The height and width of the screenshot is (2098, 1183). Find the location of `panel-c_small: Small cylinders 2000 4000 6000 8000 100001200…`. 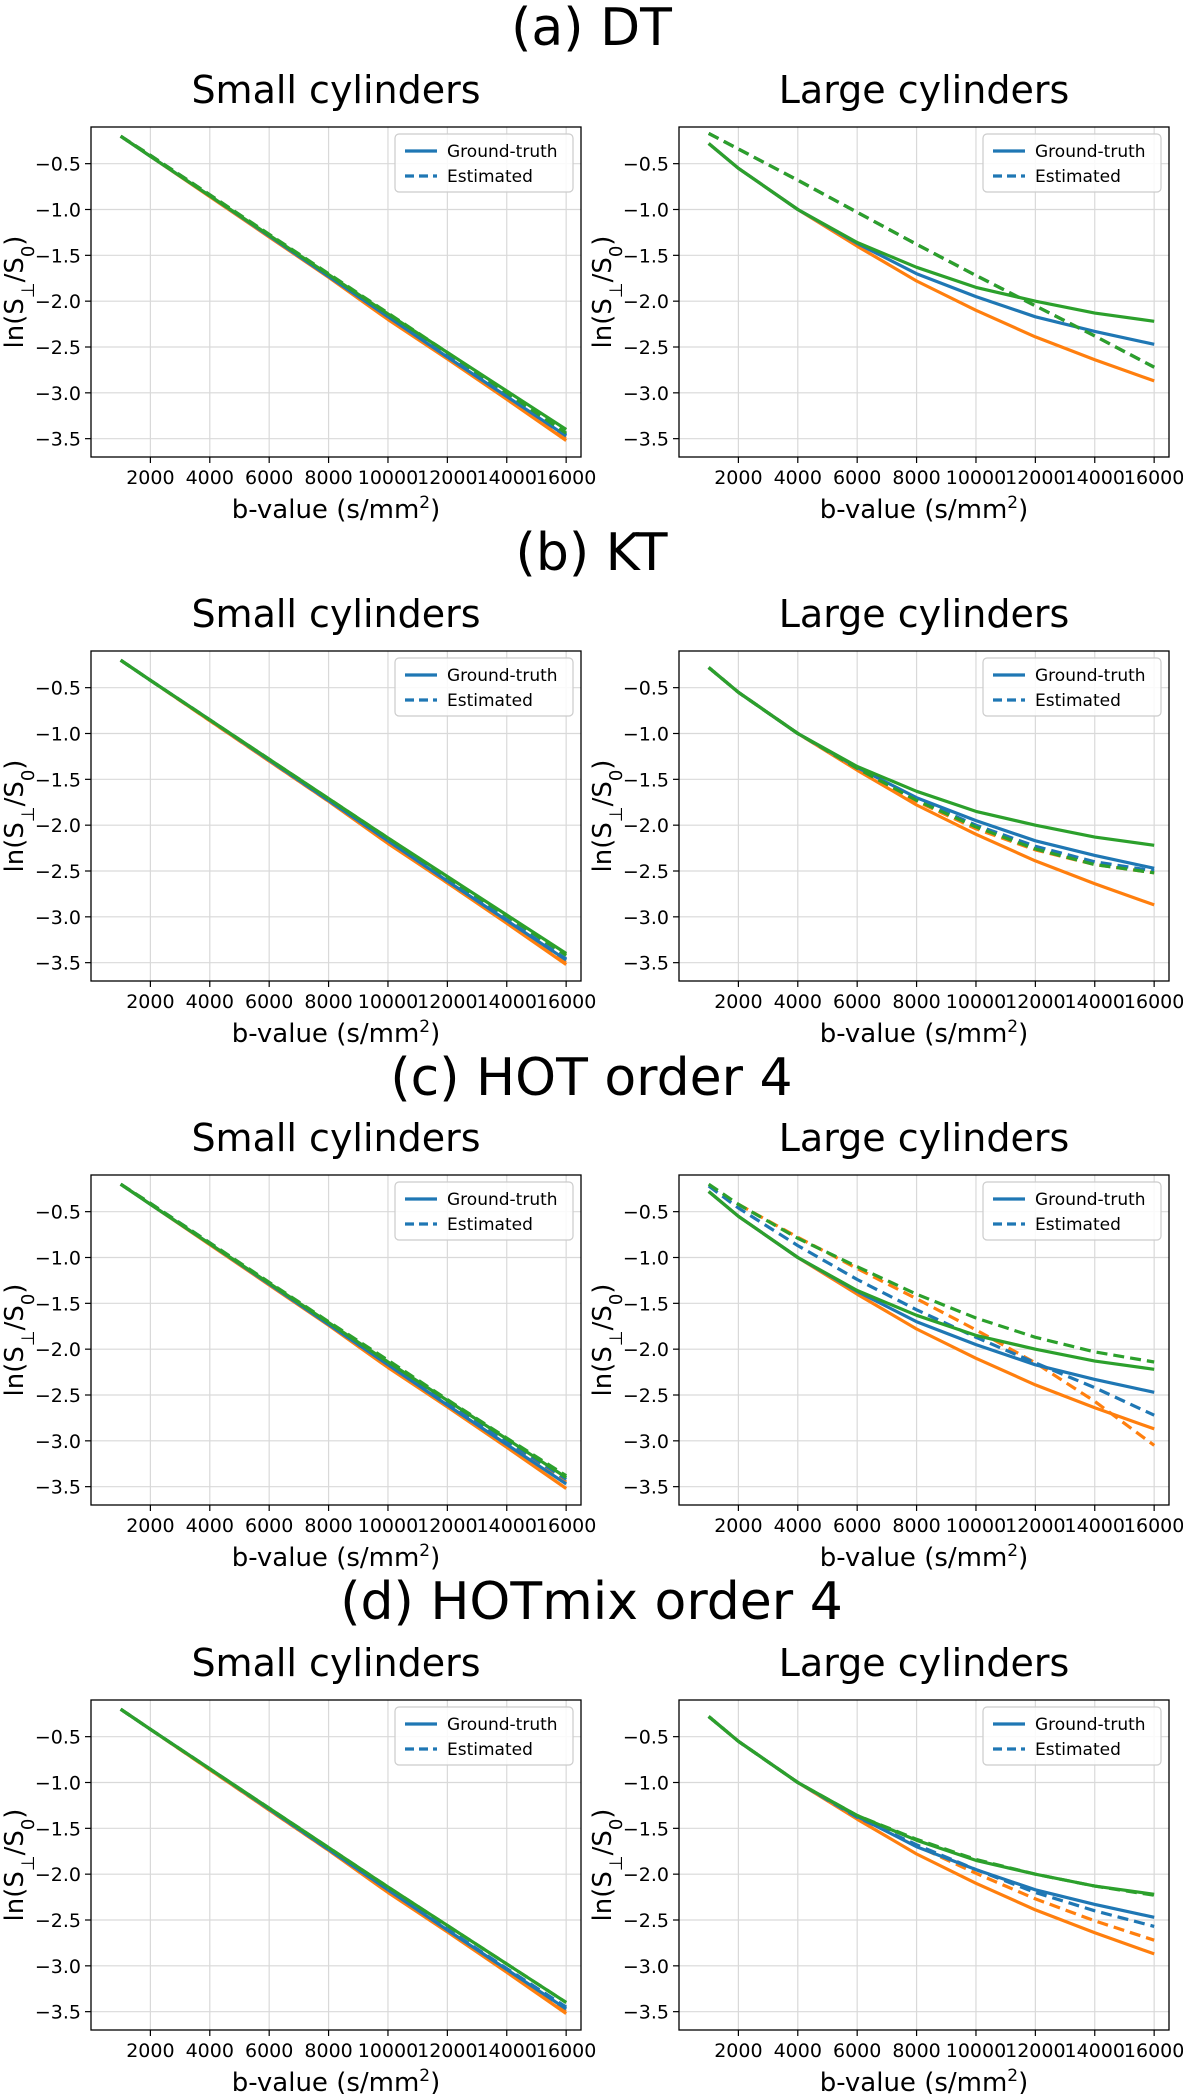

panel-c_small: Small cylinders 2000 4000 6000 8000 100001200… is located at coordinates (298, 1344).